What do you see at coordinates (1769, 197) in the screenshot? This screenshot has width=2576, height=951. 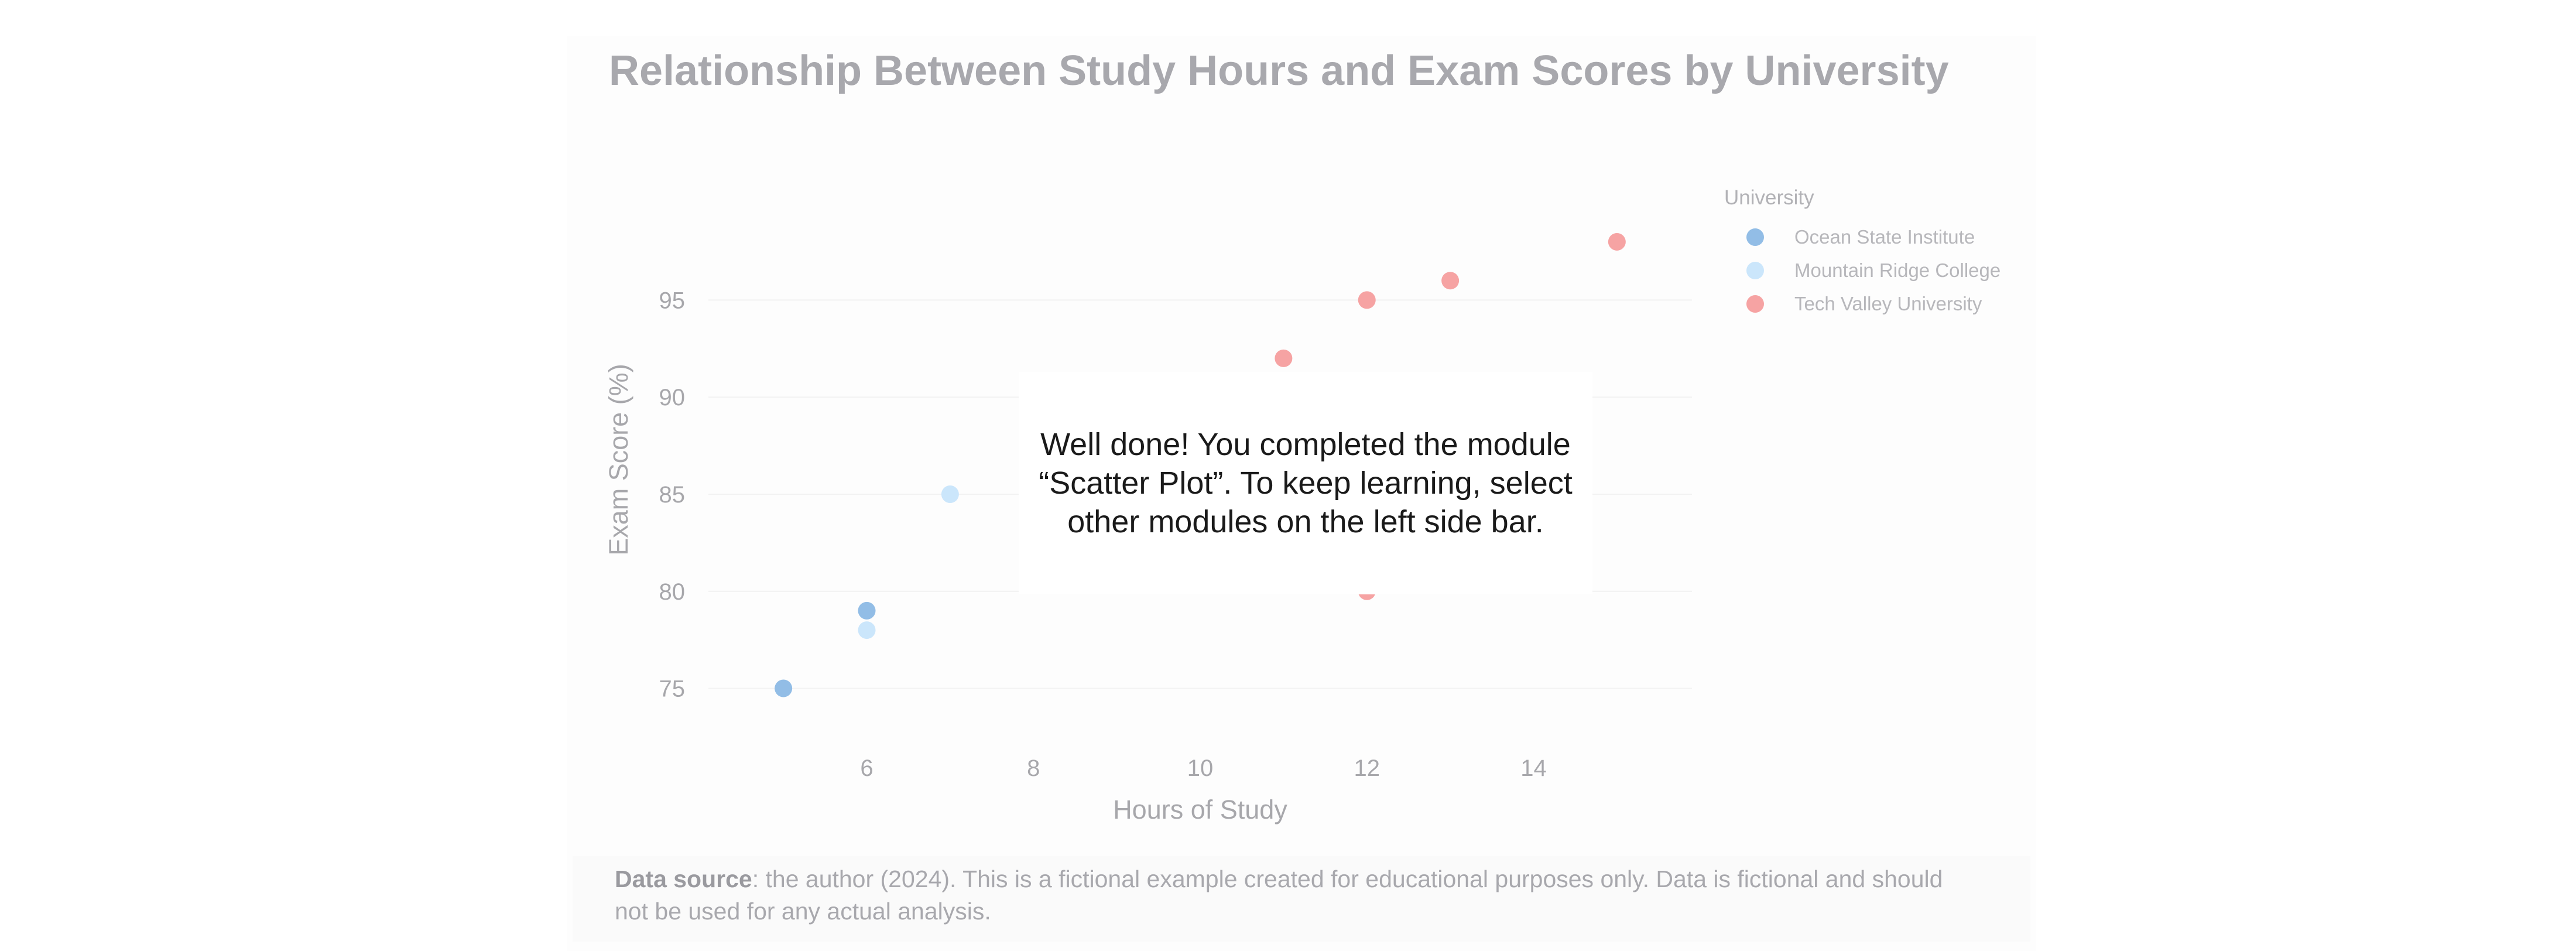 I see `legend-title: University` at bounding box center [1769, 197].